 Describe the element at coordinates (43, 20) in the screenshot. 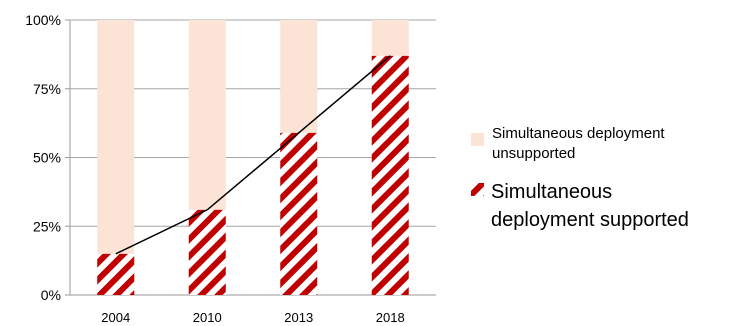

I see `y-tick-label: 100%` at that location.